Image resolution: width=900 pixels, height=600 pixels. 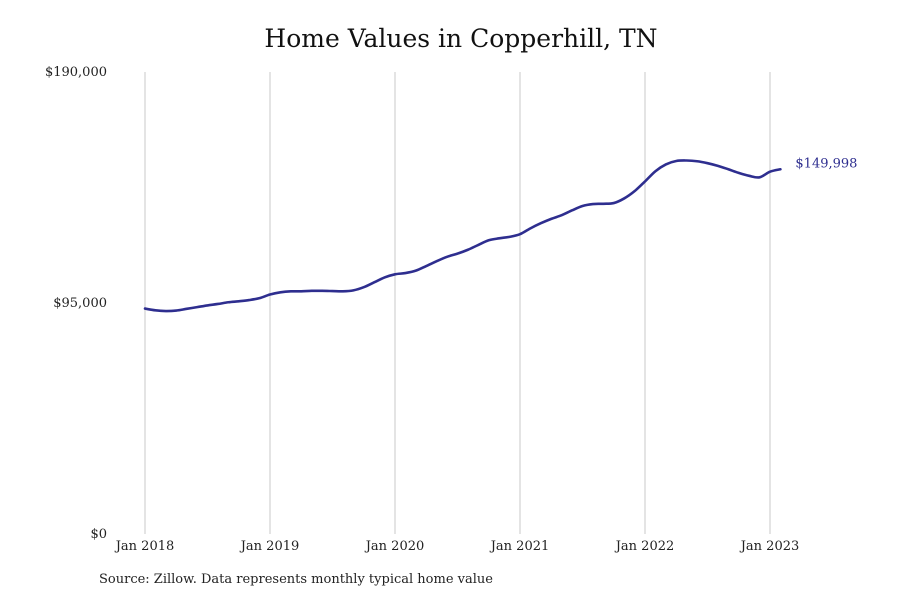 I want to click on x-tick-label: Jan 2020, so click(x=394, y=546).